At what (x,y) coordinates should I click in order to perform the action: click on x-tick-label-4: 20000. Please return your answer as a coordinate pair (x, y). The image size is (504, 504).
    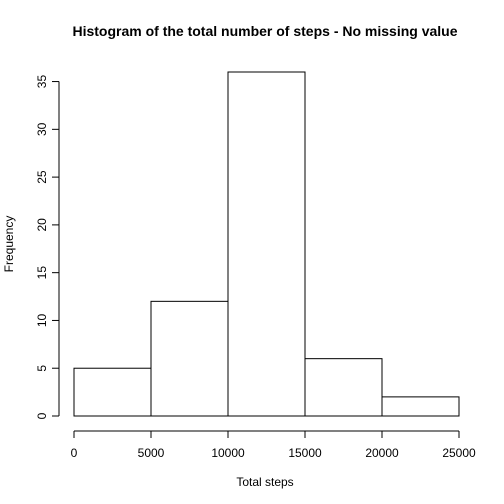
    Looking at the image, I should click on (382, 453).